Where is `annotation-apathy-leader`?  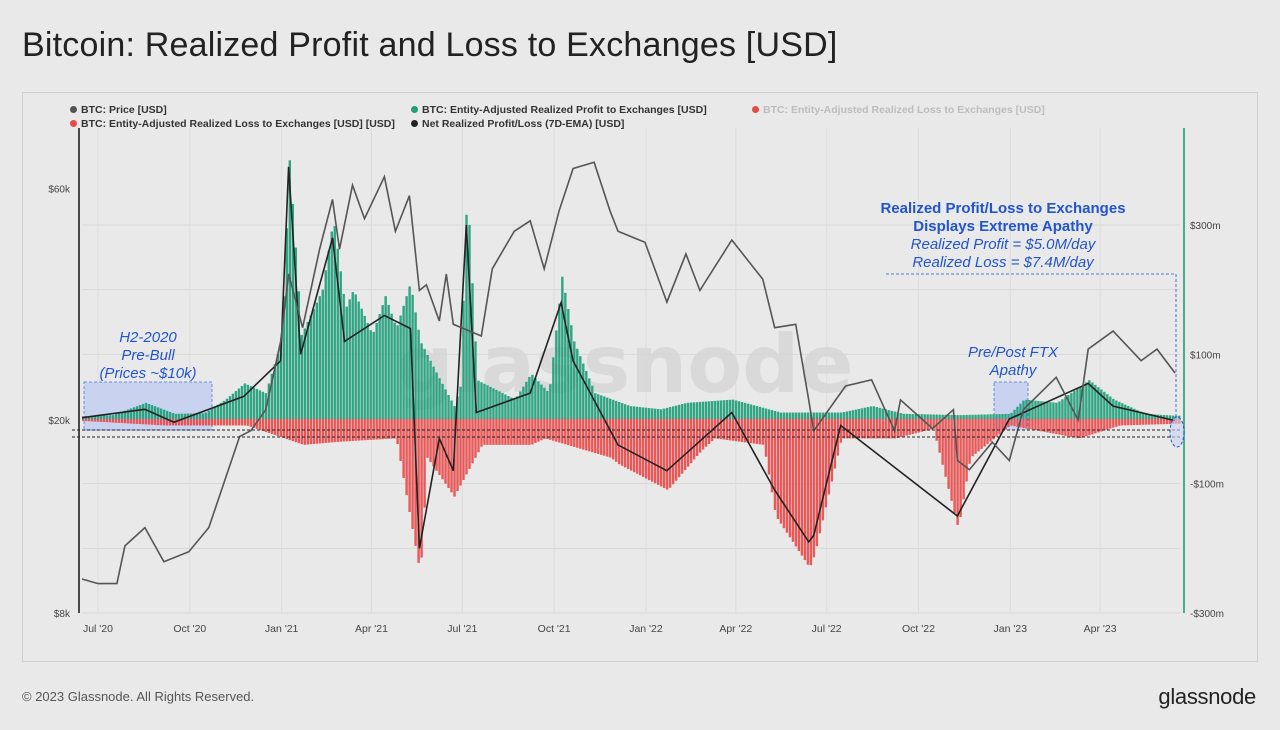 annotation-apathy-leader is located at coordinates (1031, 344).